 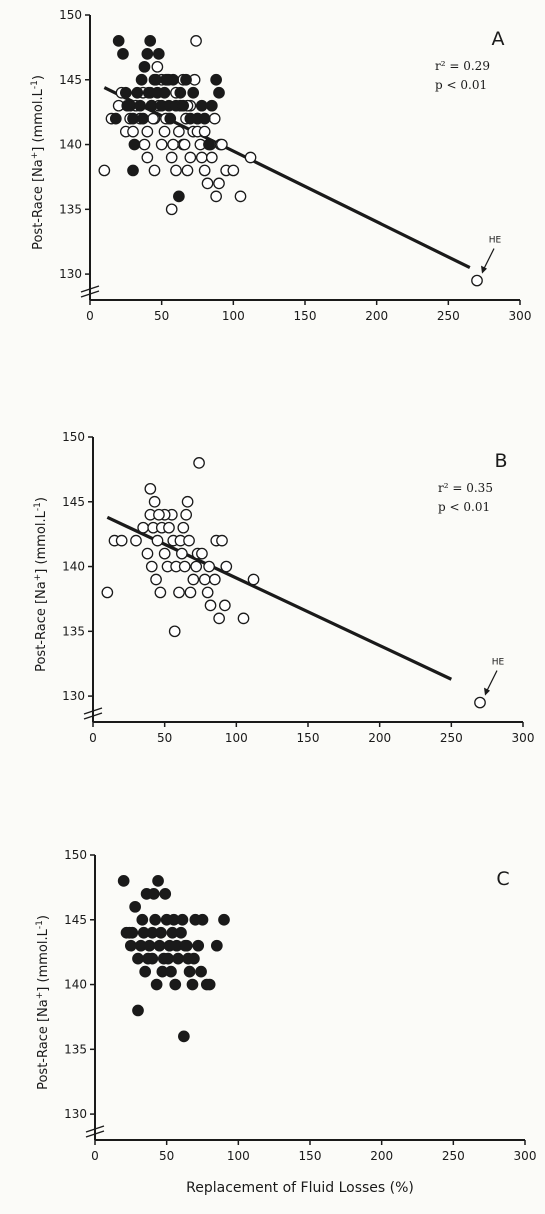 What do you see at coordinates (95, 1156) in the screenshot?
I see `x-tick-label: 0` at bounding box center [95, 1156].